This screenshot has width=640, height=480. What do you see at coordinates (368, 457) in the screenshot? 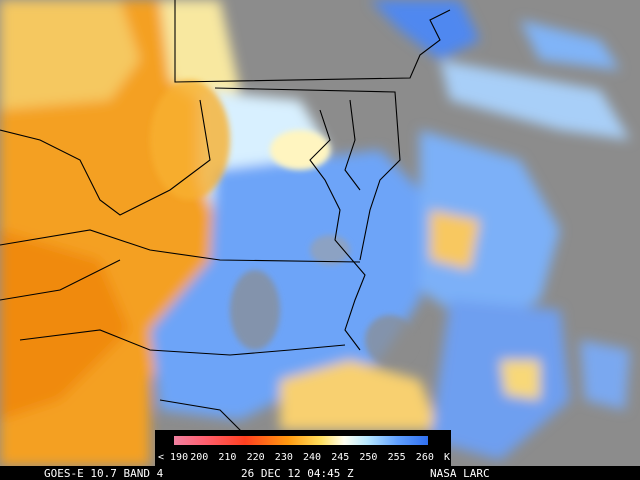
I see `colorbar-label: 250` at bounding box center [368, 457].